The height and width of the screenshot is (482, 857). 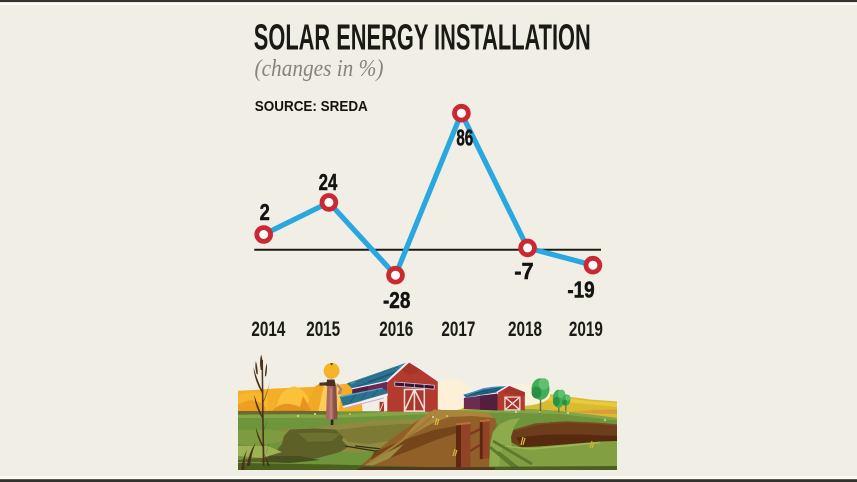 I want to click on svg-text: -7, so click(x=523, y=271).